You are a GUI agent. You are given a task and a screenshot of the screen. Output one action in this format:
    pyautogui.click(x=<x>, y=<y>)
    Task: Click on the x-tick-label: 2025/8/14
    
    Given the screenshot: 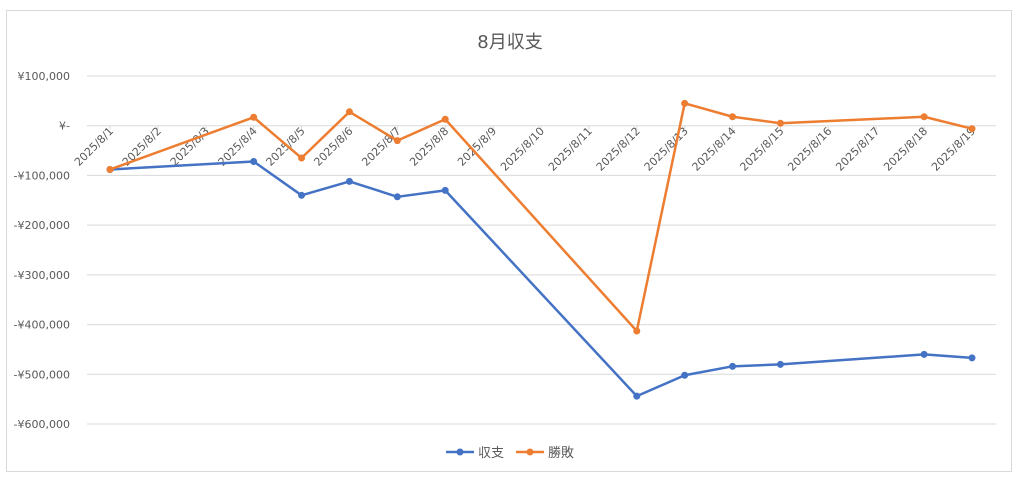 What is the action you would take?
    pyautogui.click(x=714, y=149)
    